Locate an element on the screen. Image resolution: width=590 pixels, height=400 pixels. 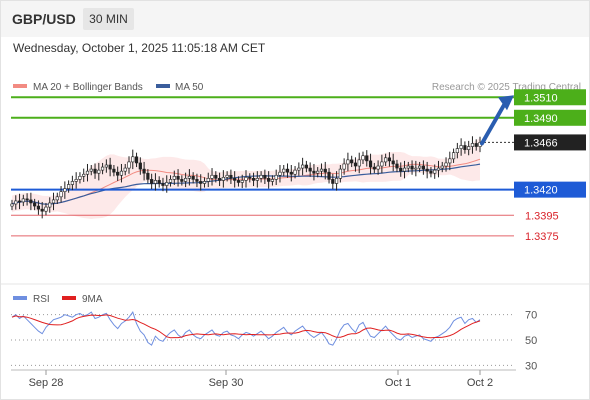
rsi-ma-legend-swatch is located at coordinates (69, 298).